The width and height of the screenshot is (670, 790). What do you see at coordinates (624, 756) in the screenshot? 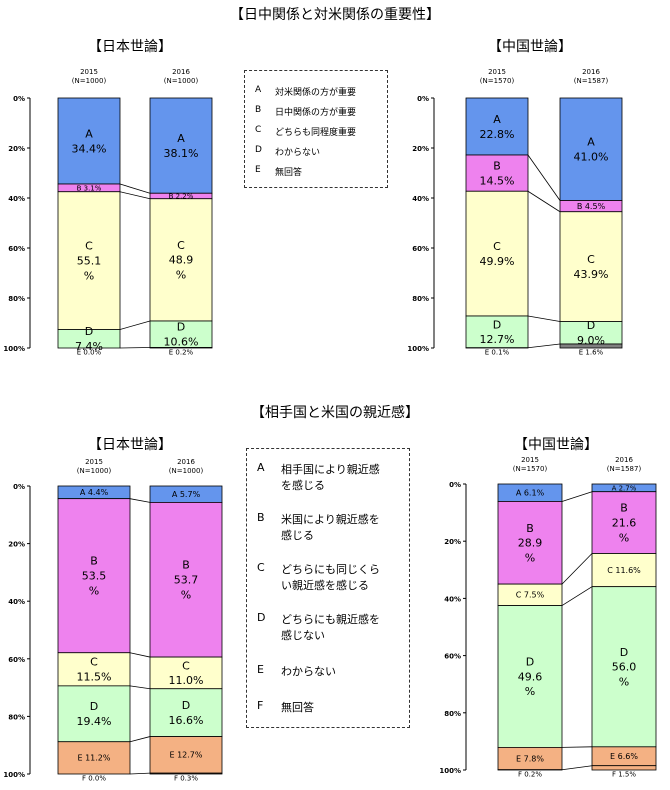
I see `data-label: E 6.6%` at bounding box center [624, 756].